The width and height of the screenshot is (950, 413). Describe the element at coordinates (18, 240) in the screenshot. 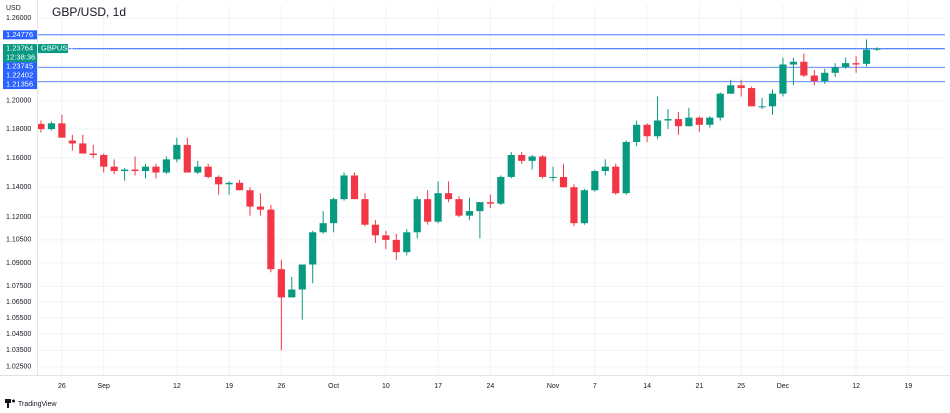

I see `y-tick-label: 1.10500` at that location.